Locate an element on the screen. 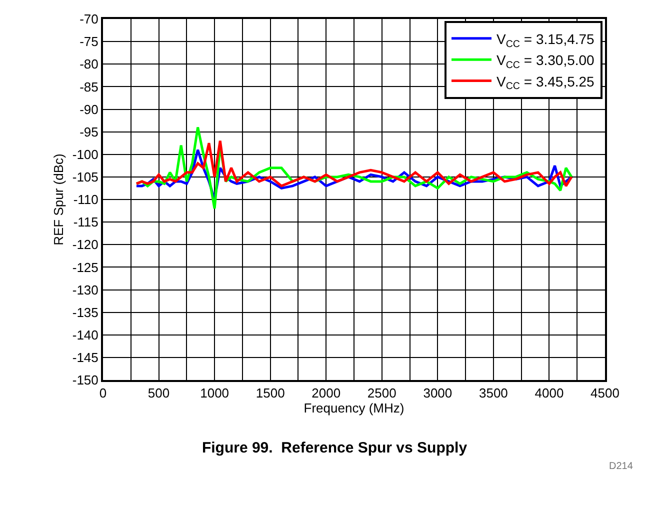 The image size is (669, 508). text: D214 is located at coordinates (621, 466).